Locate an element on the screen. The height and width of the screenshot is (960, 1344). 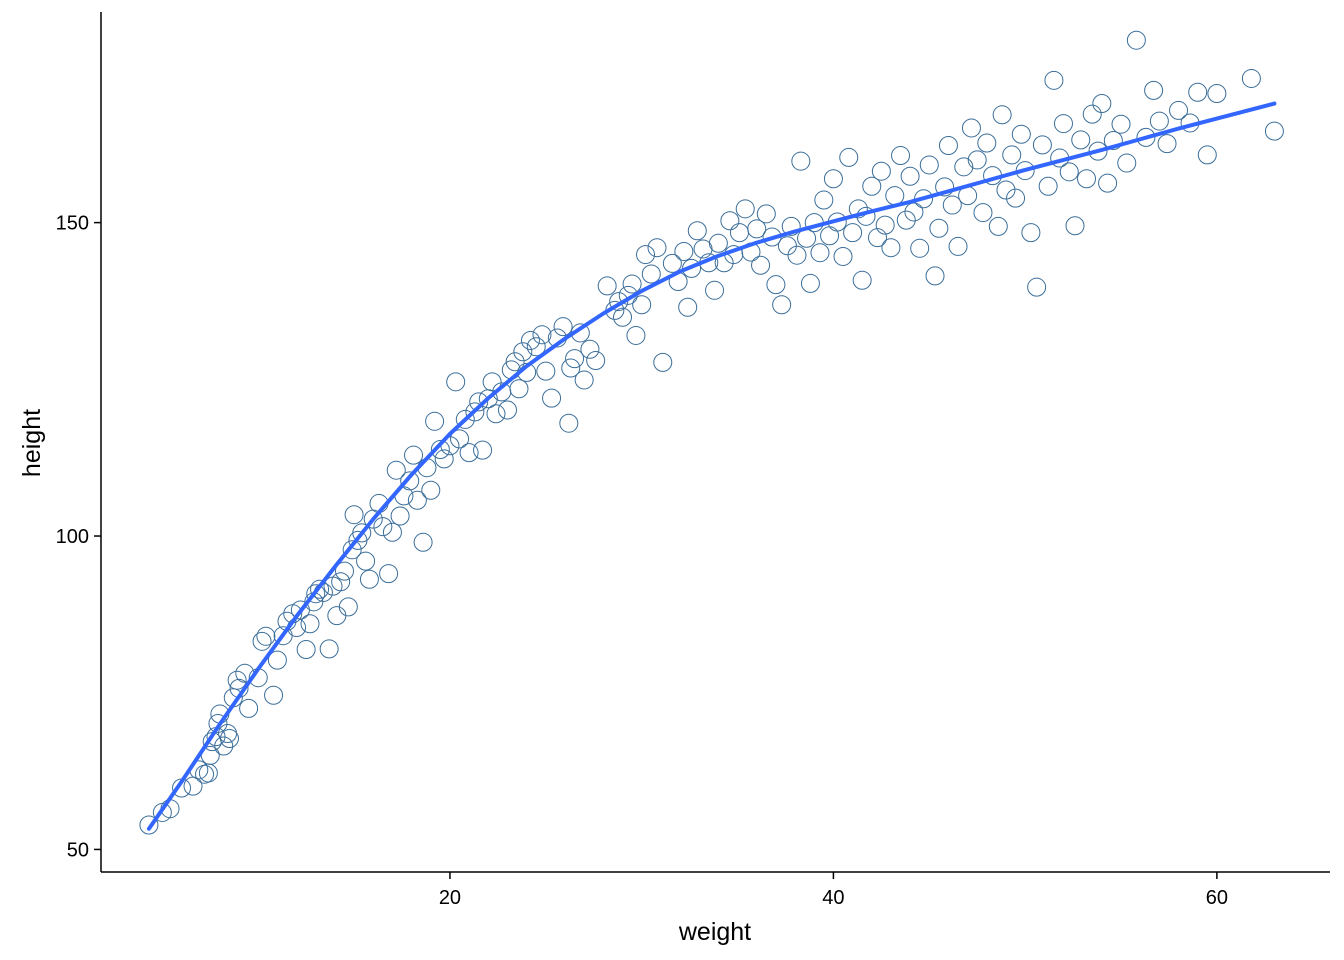
x-tick-label: 40 is located at coordinates (833, 898).